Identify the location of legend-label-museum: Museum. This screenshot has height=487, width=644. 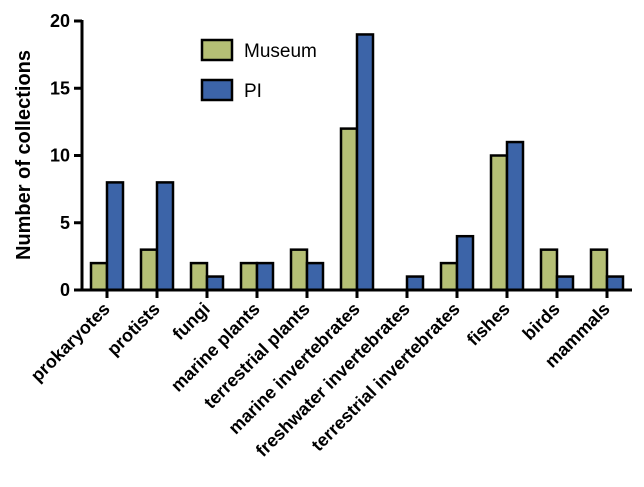
(280, 51).